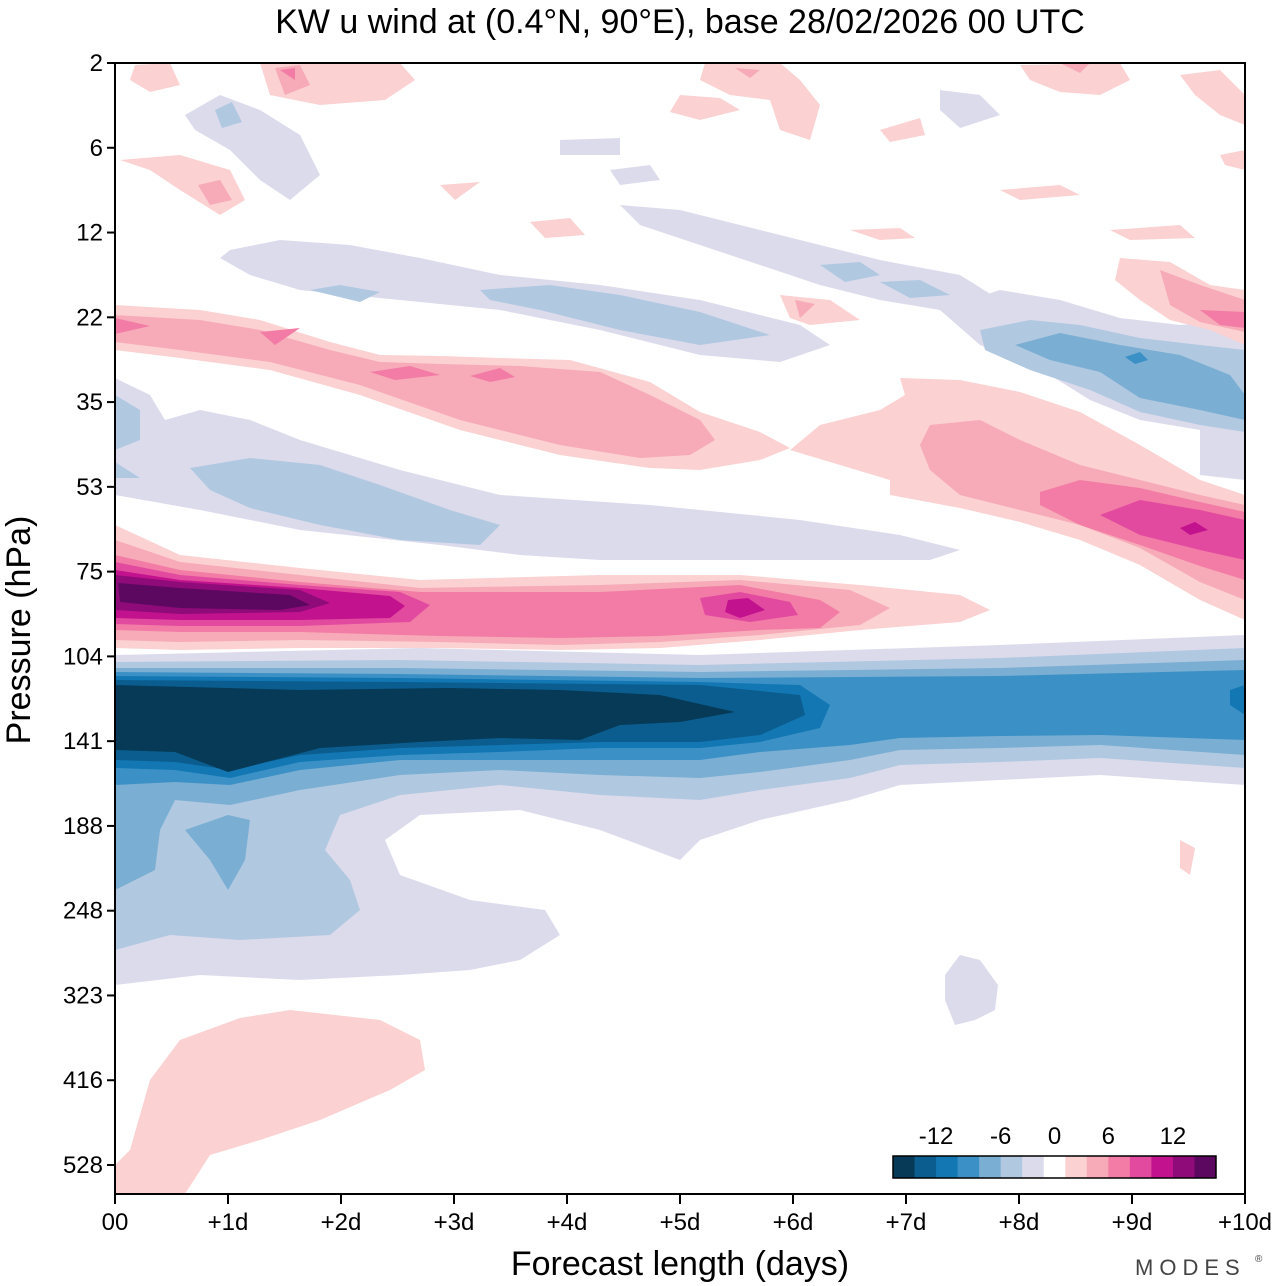  What do you see at coordinates (96, 148) in the screenshot?
I see `y-tick-label: 6` at bounding box center [96, 148].